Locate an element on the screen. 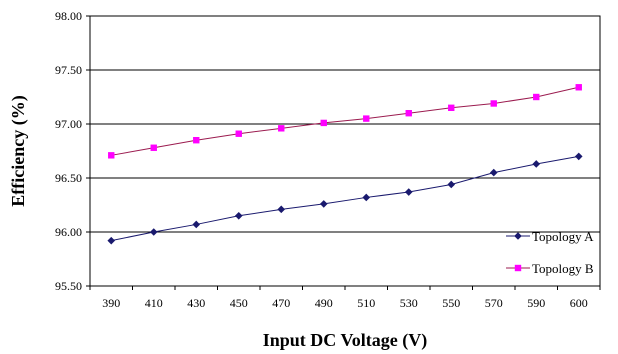 The width and height of the screenshot is (618, 354). y-tick-label: 96.00 is located at coordinates (68, 232).